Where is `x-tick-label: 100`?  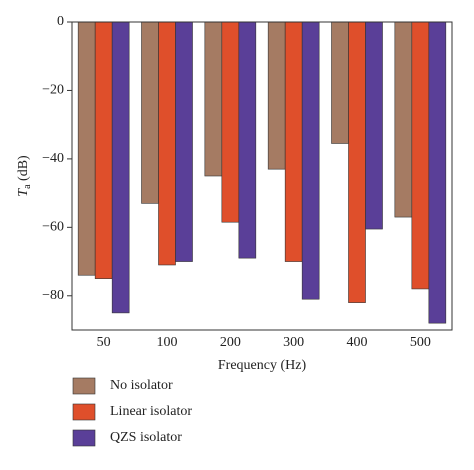 x-tick-label: 100 is located at coordinates (167, 342).